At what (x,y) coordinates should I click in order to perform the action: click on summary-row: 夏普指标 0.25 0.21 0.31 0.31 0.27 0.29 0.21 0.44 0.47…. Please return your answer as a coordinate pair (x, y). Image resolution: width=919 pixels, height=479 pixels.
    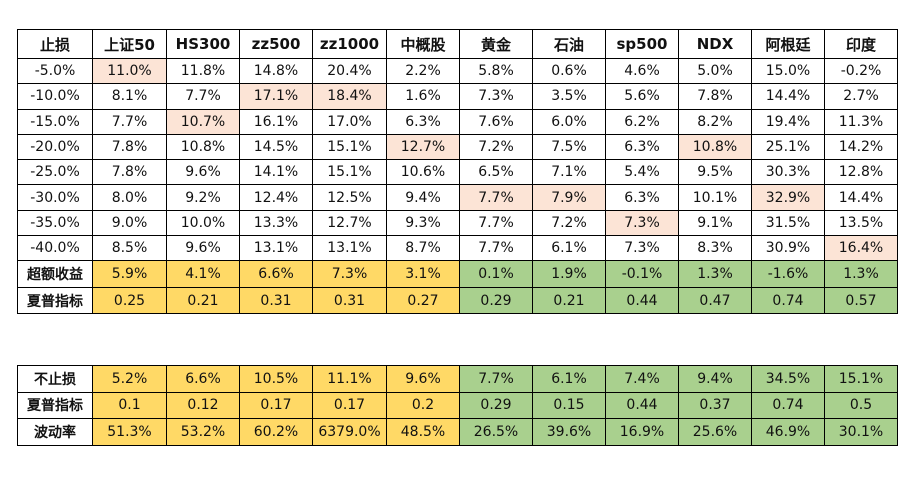
    Looking at the image, I should click on (457, 300).